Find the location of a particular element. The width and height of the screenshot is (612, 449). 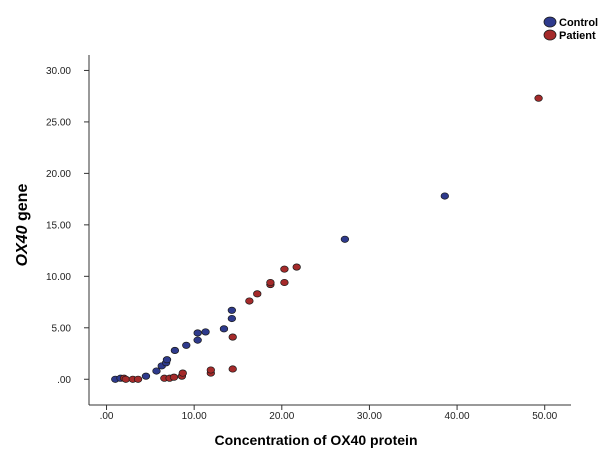

legend-label-control: Control is located at coordinates (578, 23).